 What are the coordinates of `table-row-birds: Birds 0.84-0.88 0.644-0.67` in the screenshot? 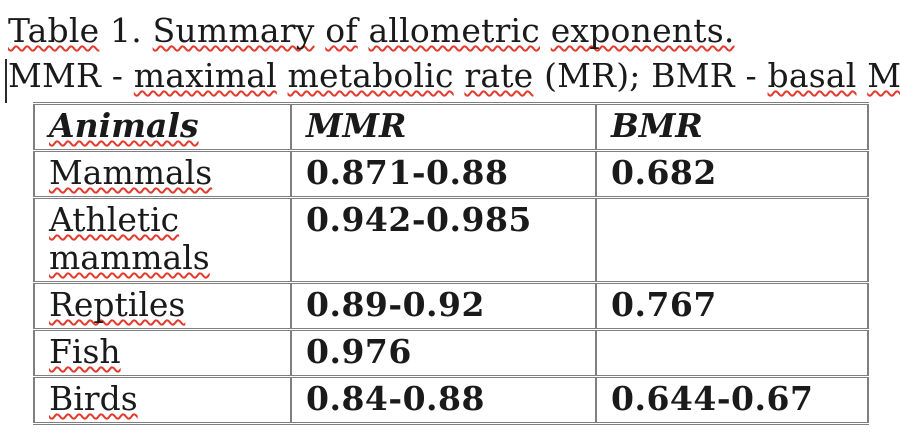 It's located at (451, 400).